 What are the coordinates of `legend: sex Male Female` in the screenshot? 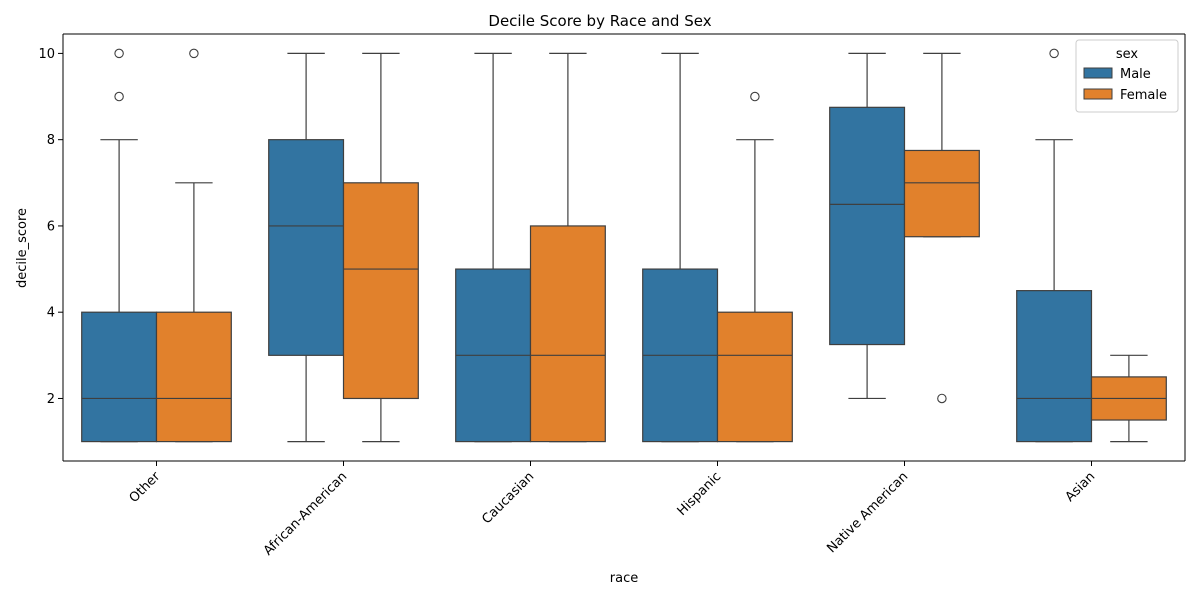 It's located at (1127, 76).